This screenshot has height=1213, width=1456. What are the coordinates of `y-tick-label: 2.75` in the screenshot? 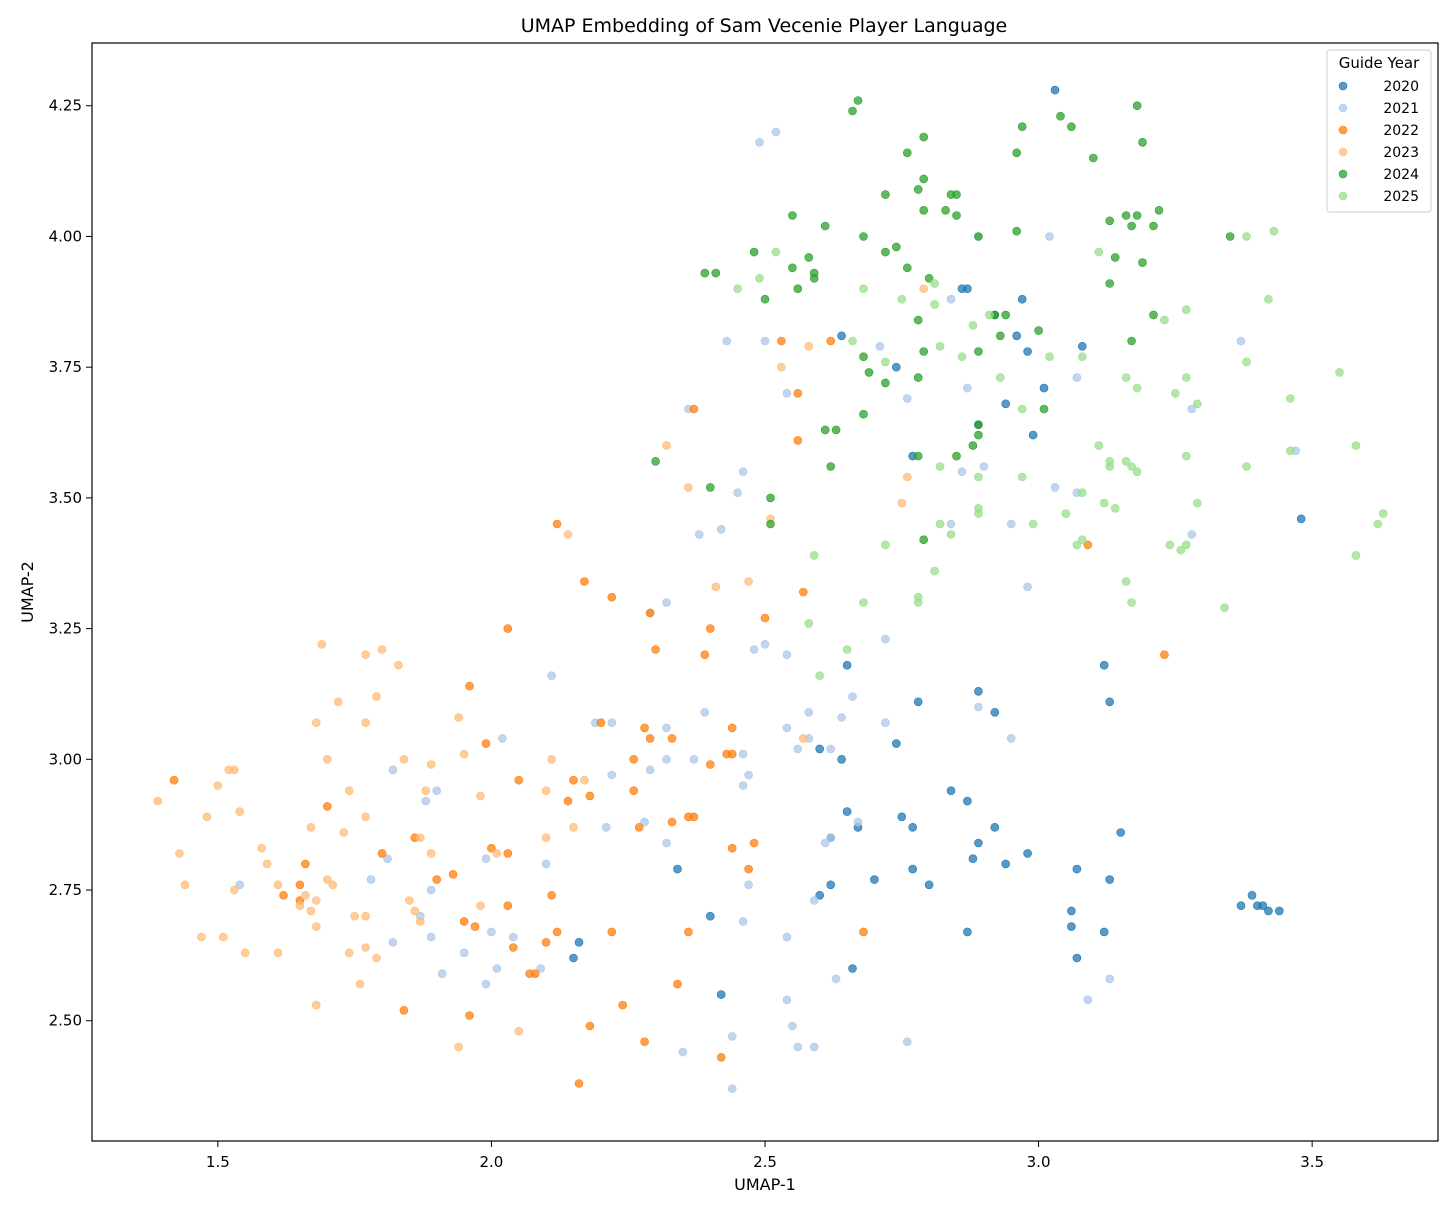 It's located at (65, 890).